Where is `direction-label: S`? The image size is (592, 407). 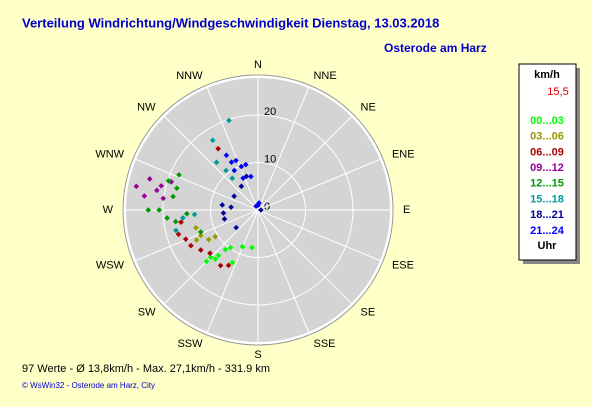 direction-label: S is located at coordinates (257, 355).